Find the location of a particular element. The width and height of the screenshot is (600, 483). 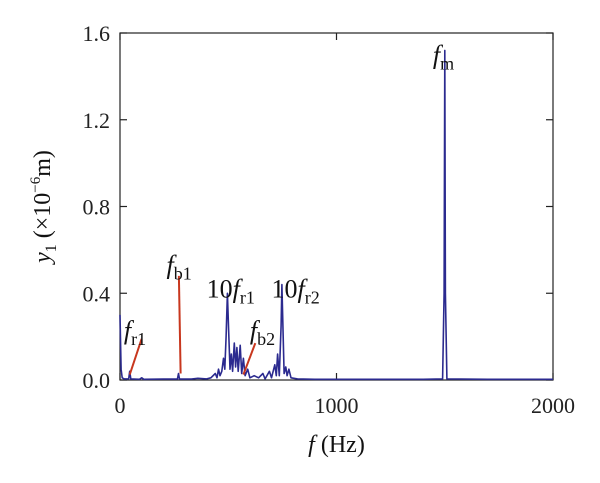

x-tick-label: 2000 is located at coordinates (553, 405).